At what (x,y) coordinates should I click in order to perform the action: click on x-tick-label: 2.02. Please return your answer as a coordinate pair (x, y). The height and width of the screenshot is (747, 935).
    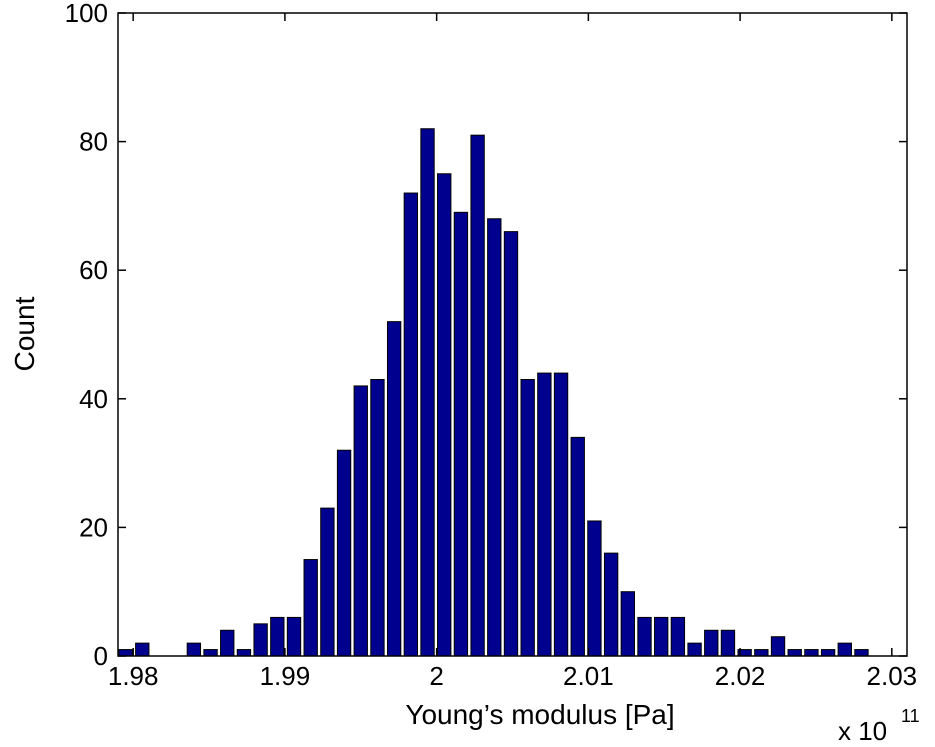
    Looking at the image, I should click on (740, 676).